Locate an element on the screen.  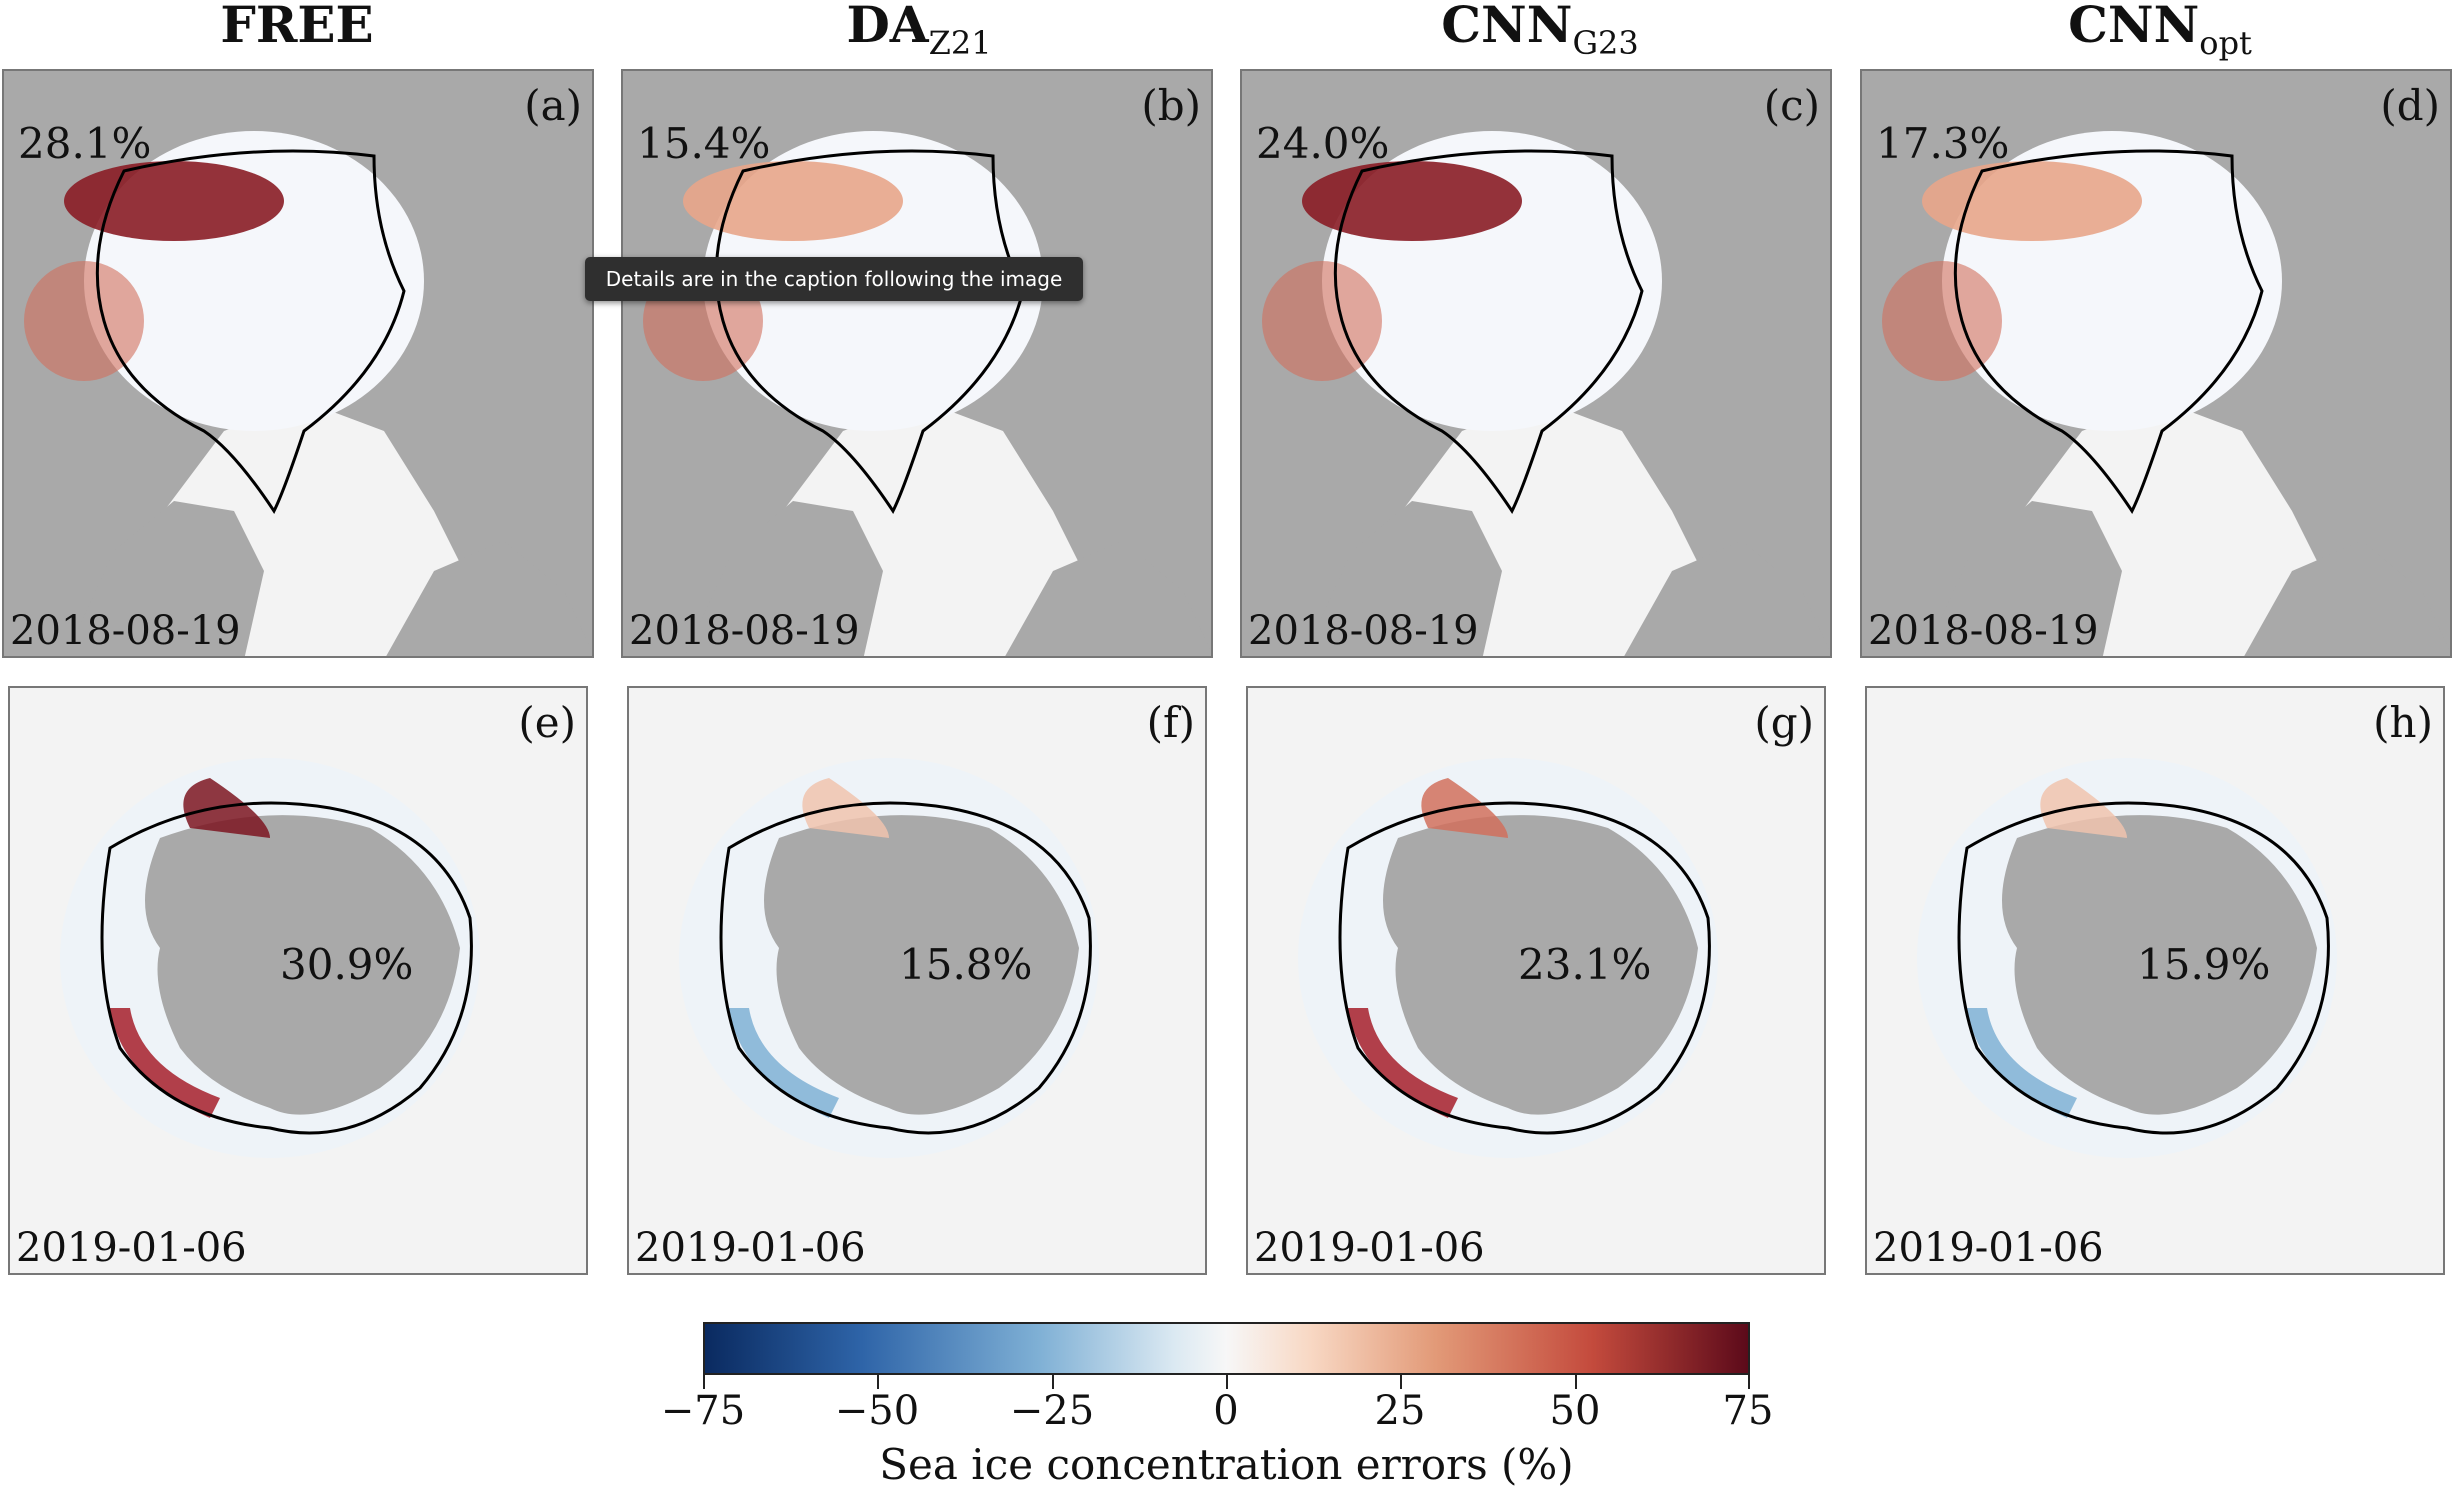
colorbar-label: Sea ice concentration errors (%) is located at coordinates (1226, 1464).